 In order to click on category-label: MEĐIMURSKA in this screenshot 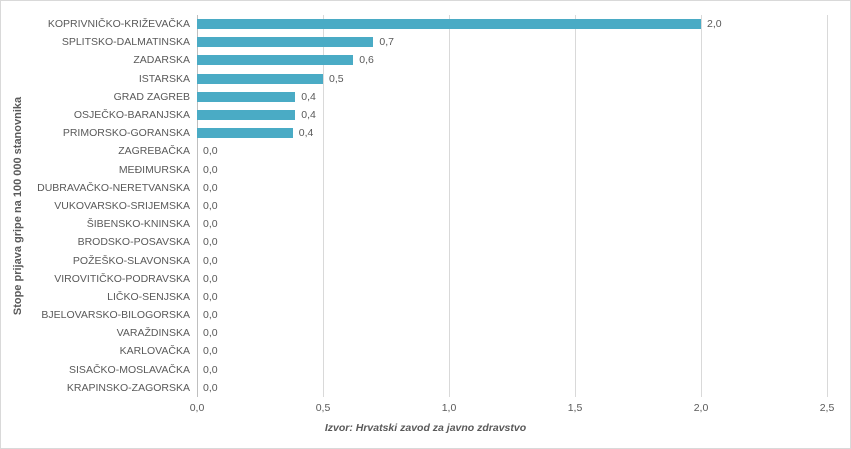, I will do `click(154, 169)`.